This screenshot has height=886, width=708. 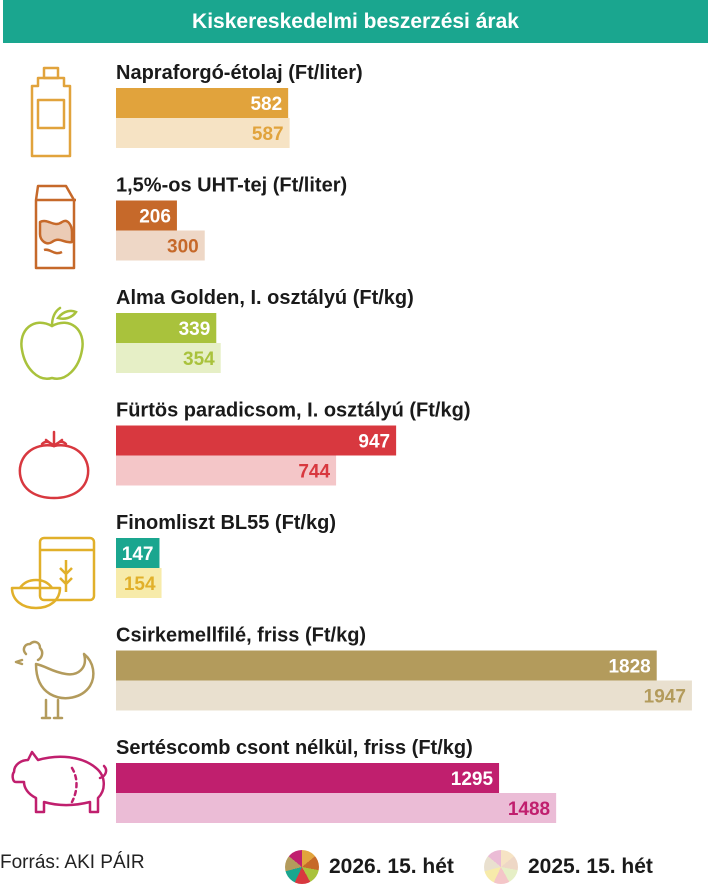 What do you see at coordinates (268, 134) in the screenshot?
I see `value-label-2025: 587` at bounding box center [268, 134].